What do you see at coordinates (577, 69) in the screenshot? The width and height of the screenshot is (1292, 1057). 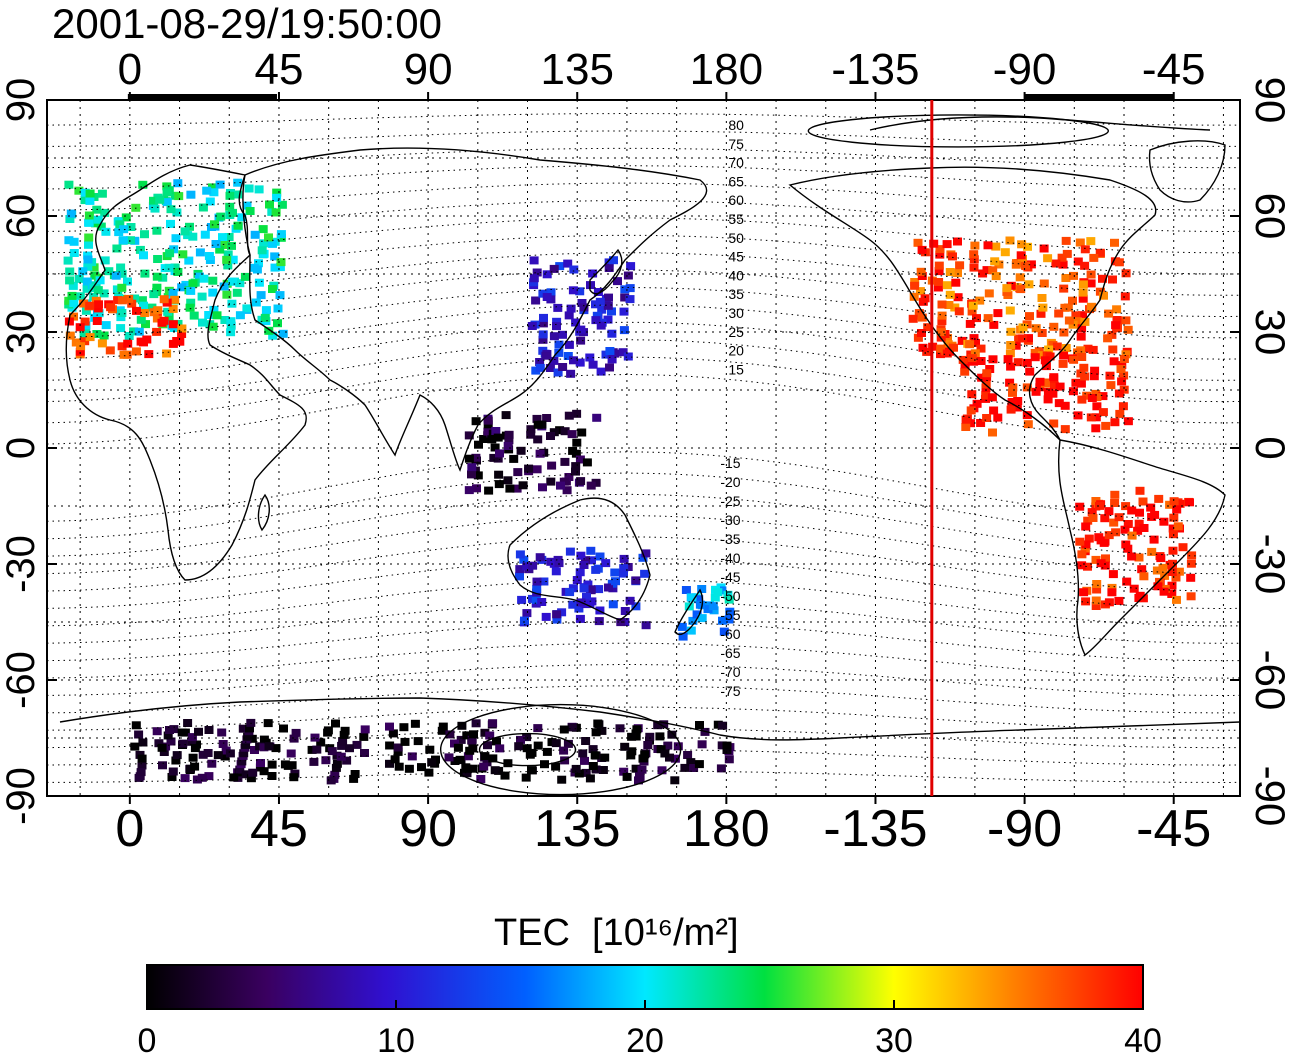 I see `top-axis-label: 135` at bounding box center [577, 69].